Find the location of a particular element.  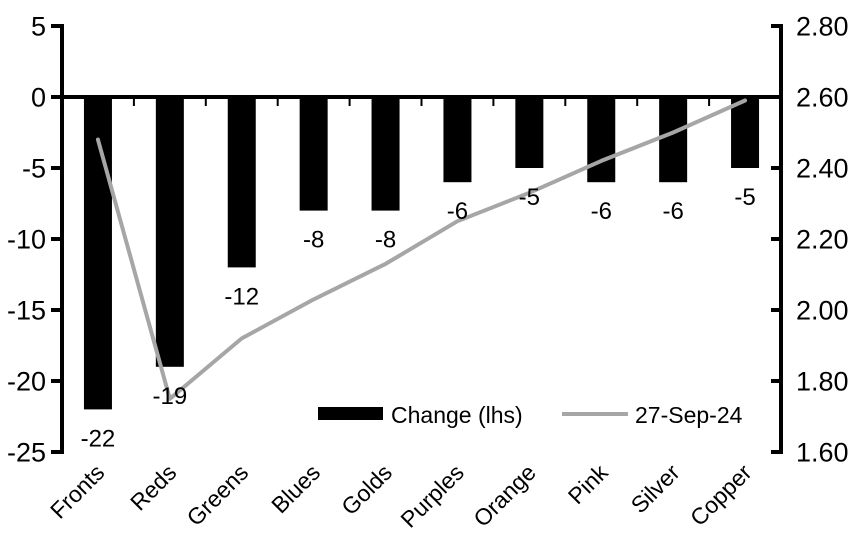

x-axis-category-label-greens: Greens is located at coordinates (218, 495).